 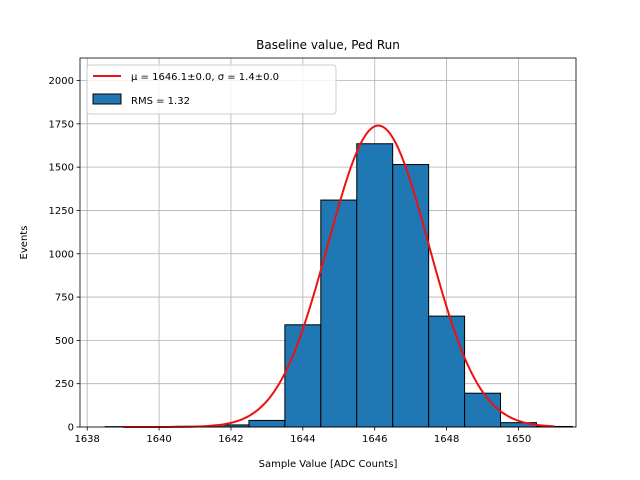 I want to click on y-tick-label: 0, so click(x=71, y=428).